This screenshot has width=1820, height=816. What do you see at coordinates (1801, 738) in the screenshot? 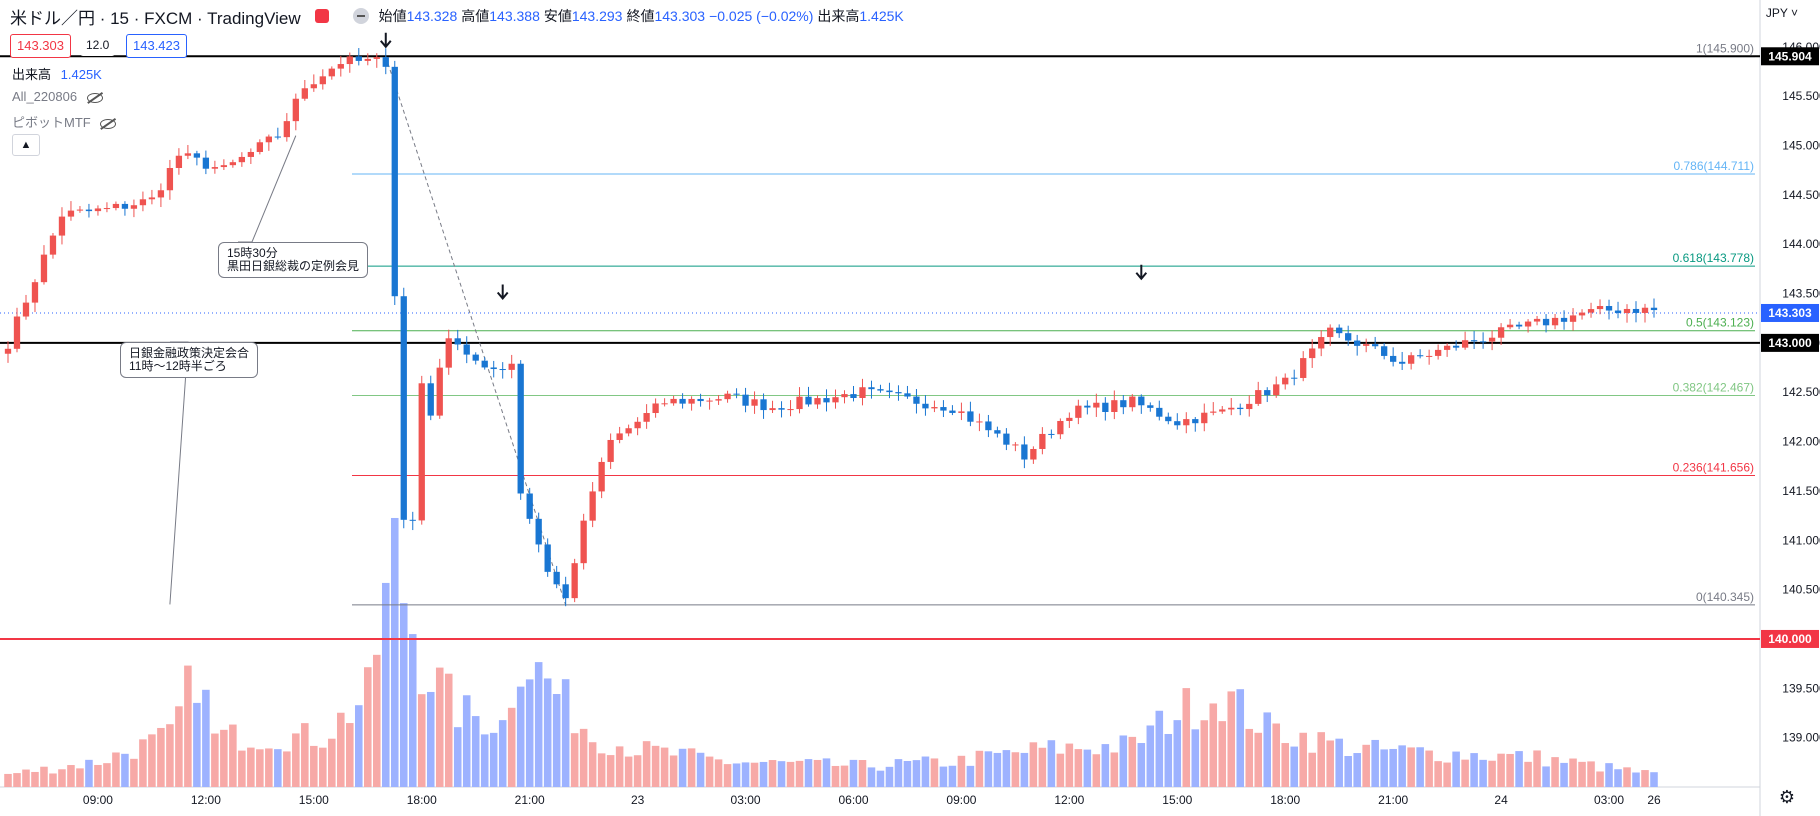
I see `y-tick-label: 139.000` at bounding box center [1801, 738].